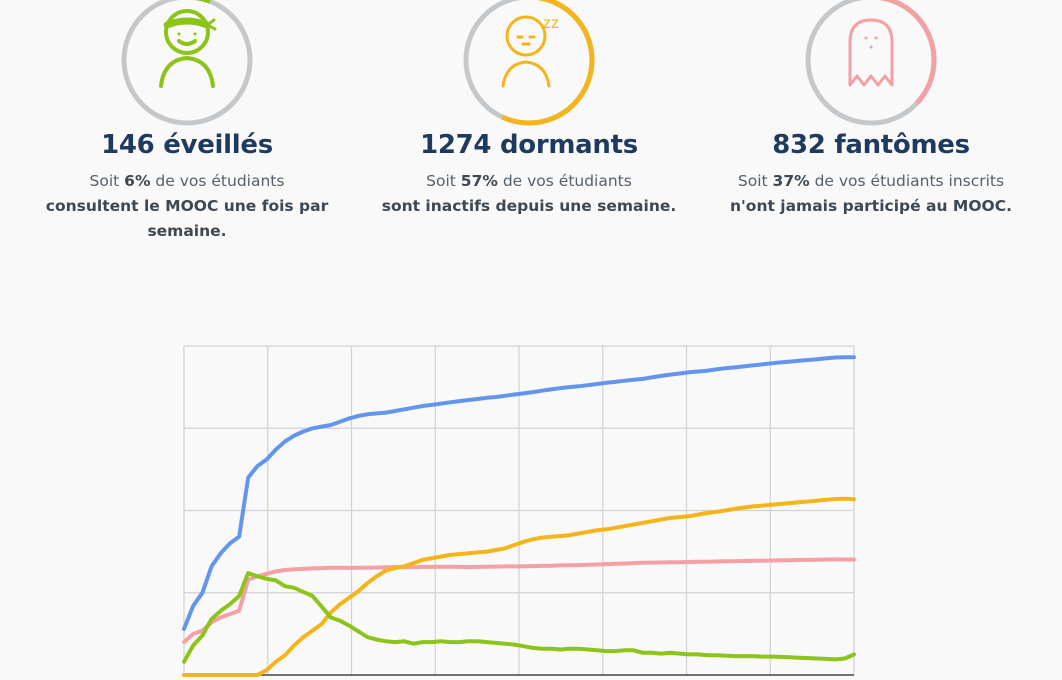  Describe the element at coordinates (187, 145) in the screenshot. I see `awake-count: 146 éveillés` at that location.